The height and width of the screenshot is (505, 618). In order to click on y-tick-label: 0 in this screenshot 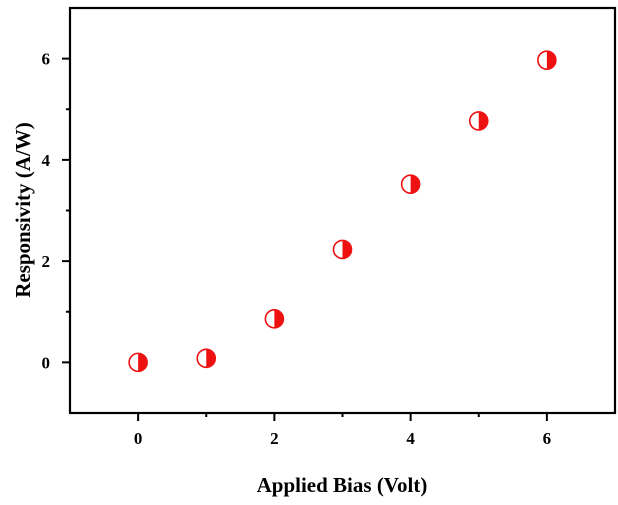, I will do `click(46, 362)`.